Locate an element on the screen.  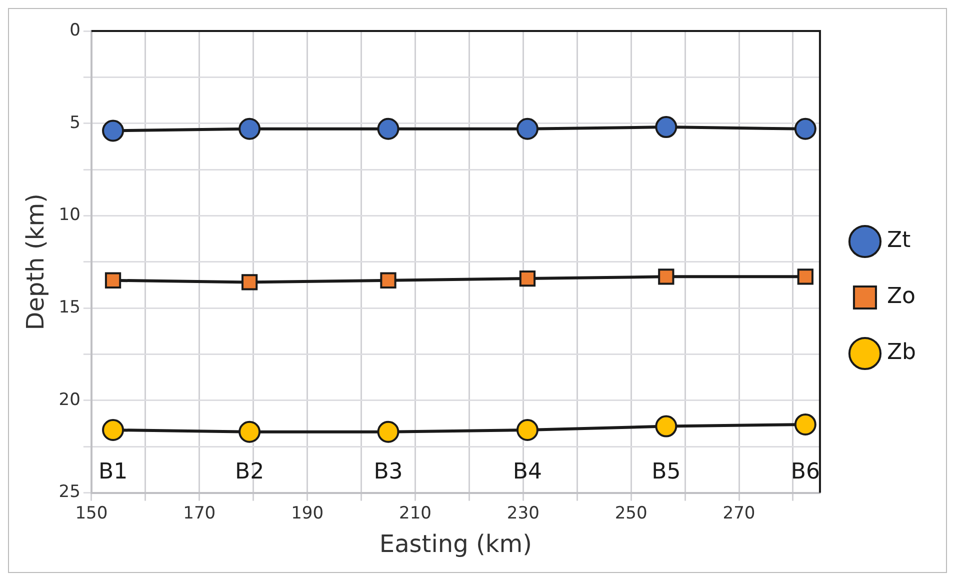
x-tick-label: 230 is located at coordinates (523, 513).